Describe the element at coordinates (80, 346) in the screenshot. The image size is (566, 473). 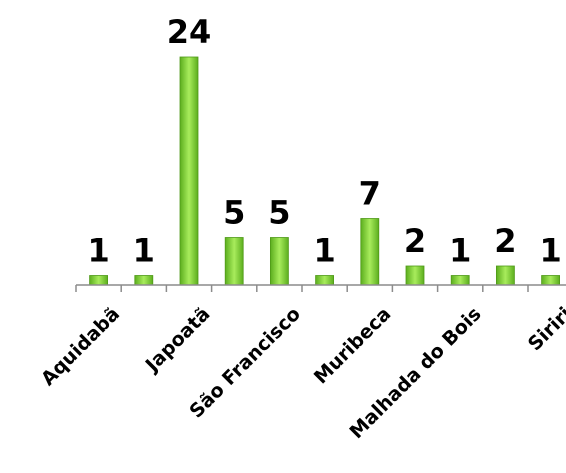
I see `x-tick-label: Aquidabã` at that location.